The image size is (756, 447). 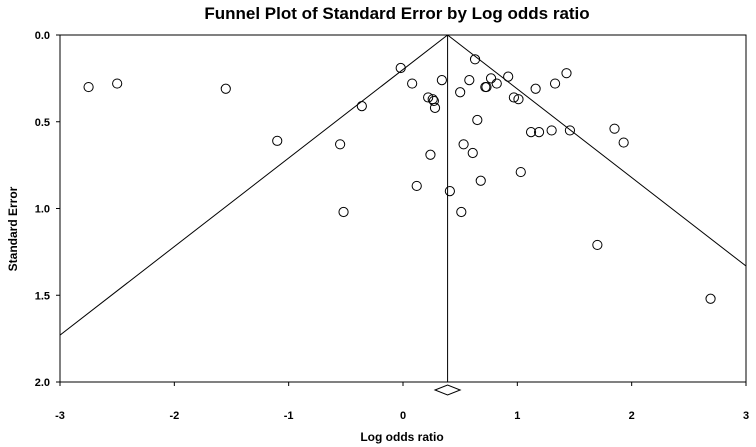 What do you see at coordinates (42, 383) in the screenshot?
I see `y-tick-label: 2.0` at bounding box center [42, 383].